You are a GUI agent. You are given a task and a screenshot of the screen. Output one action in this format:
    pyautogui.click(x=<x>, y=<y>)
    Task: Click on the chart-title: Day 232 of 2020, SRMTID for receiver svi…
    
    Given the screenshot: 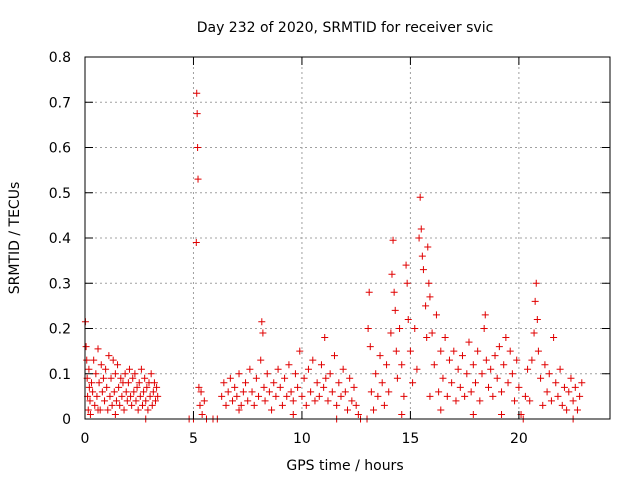 What is the action you would take?
    pyautogui.click(x=345, y=28)
    